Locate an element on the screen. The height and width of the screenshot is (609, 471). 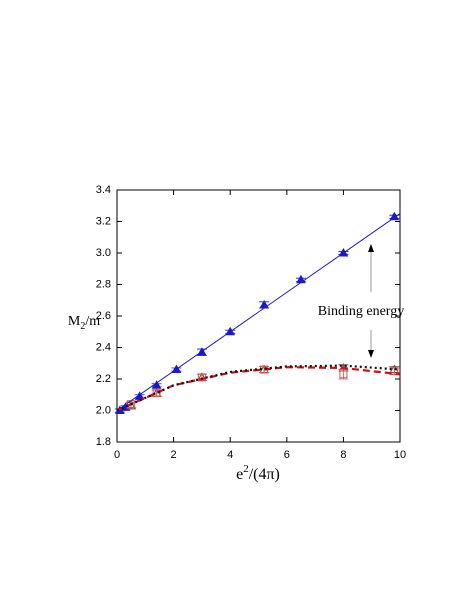
x-tick-label: 4 is located at coordinates (230, 455).